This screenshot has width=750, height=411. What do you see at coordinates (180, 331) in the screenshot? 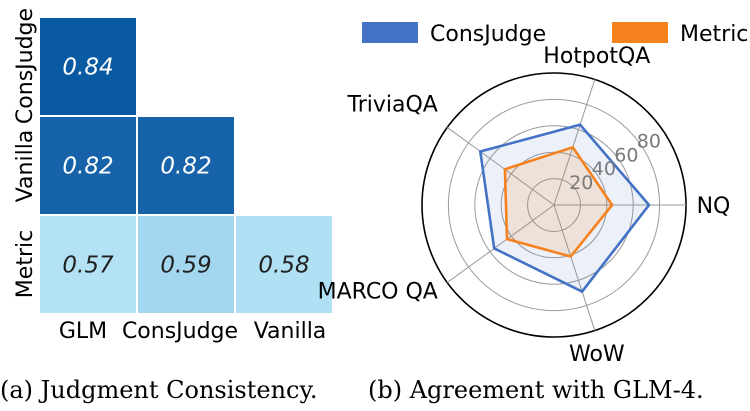
I see `col-label-consjudge: ConsJudge` at bounding box center [180, 331].